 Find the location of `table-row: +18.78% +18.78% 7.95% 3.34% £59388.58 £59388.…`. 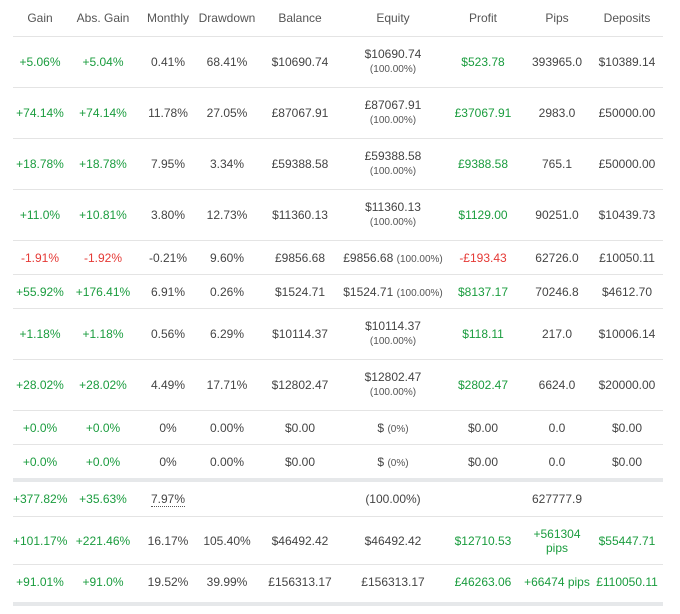

table-row: +18.78% +18.78% 7.95% 3.34% £59388.58 £59388.… is located at coordinates (338, 164).